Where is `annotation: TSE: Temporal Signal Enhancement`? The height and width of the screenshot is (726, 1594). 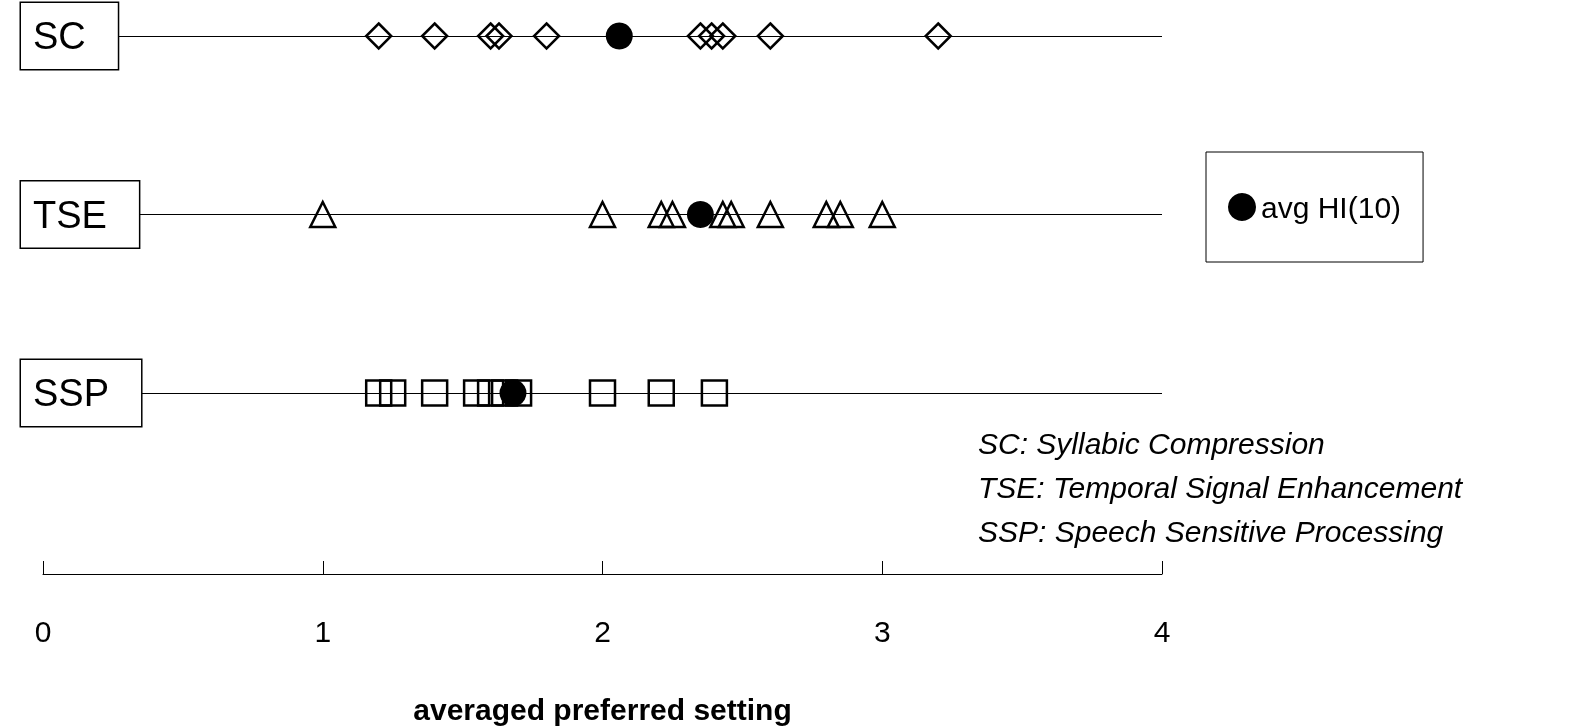 annotation: TSE: Temporal Signal Enhancement is located at coordinates (1221, 487).